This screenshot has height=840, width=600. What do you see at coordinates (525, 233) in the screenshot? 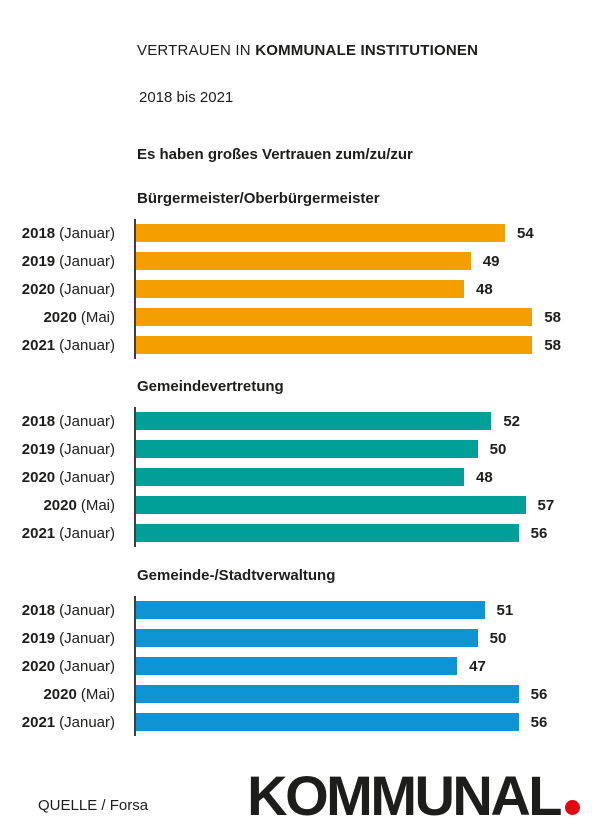
I see `bar-value-label: 54` at bounding box center [525, 233].